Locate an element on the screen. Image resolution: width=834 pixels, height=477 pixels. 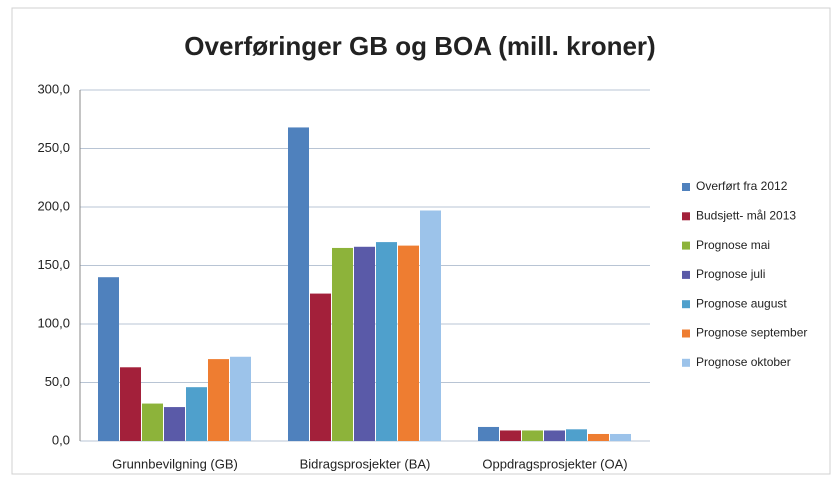
x-tick-label: Oppdragsprosjekter (OA) is located at coordinates (554, 463).